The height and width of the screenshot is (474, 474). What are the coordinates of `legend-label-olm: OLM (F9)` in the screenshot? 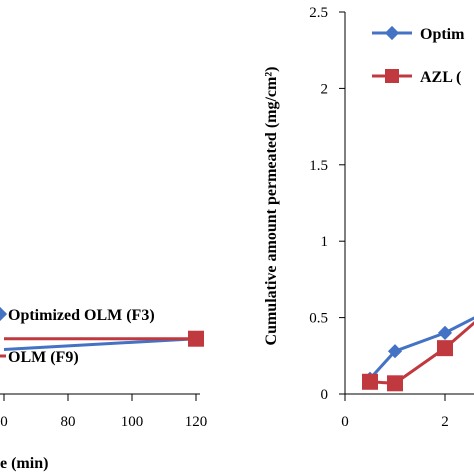 It's located at (43, 357).